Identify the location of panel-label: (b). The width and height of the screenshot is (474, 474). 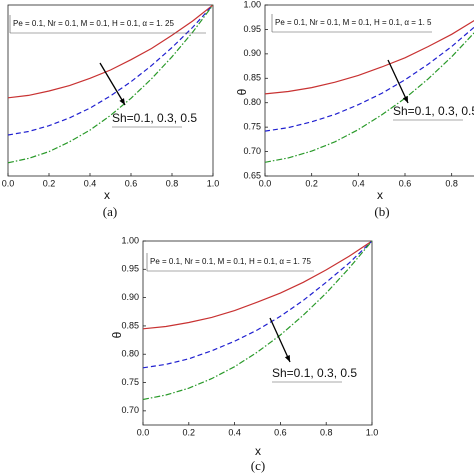
(381, 211).